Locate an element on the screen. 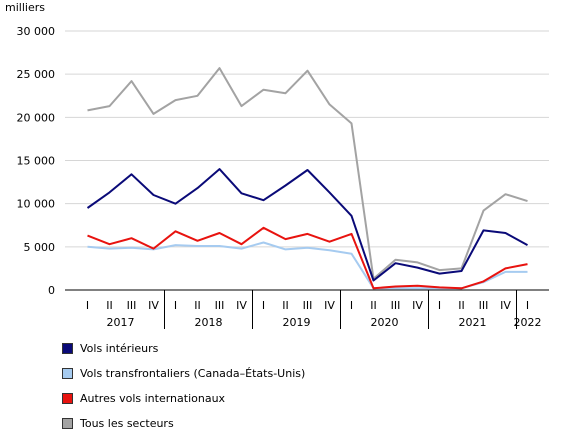  y-tick-label: 25 000 is located at coordinates (36, 74).